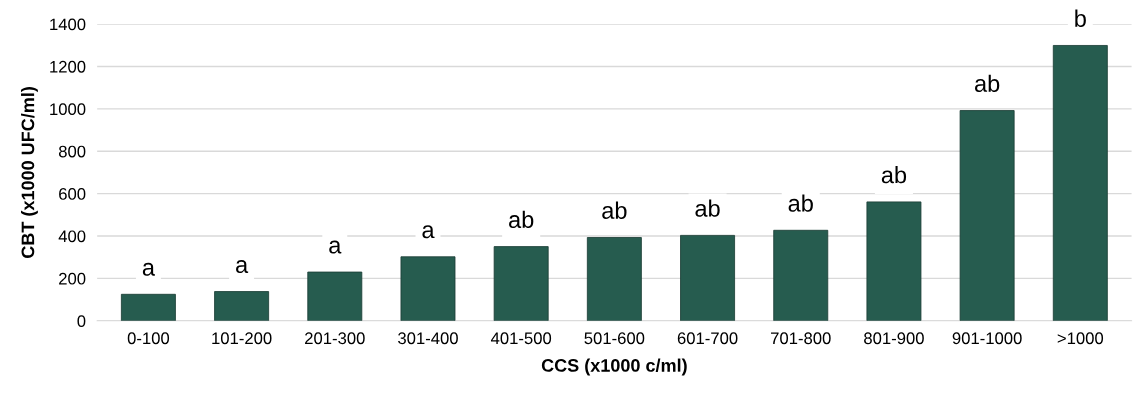  What do you see at coordinates (335, 338) in the screenshot?
I see `x-tick-label: 201-300` at bounding box center [335, 338].